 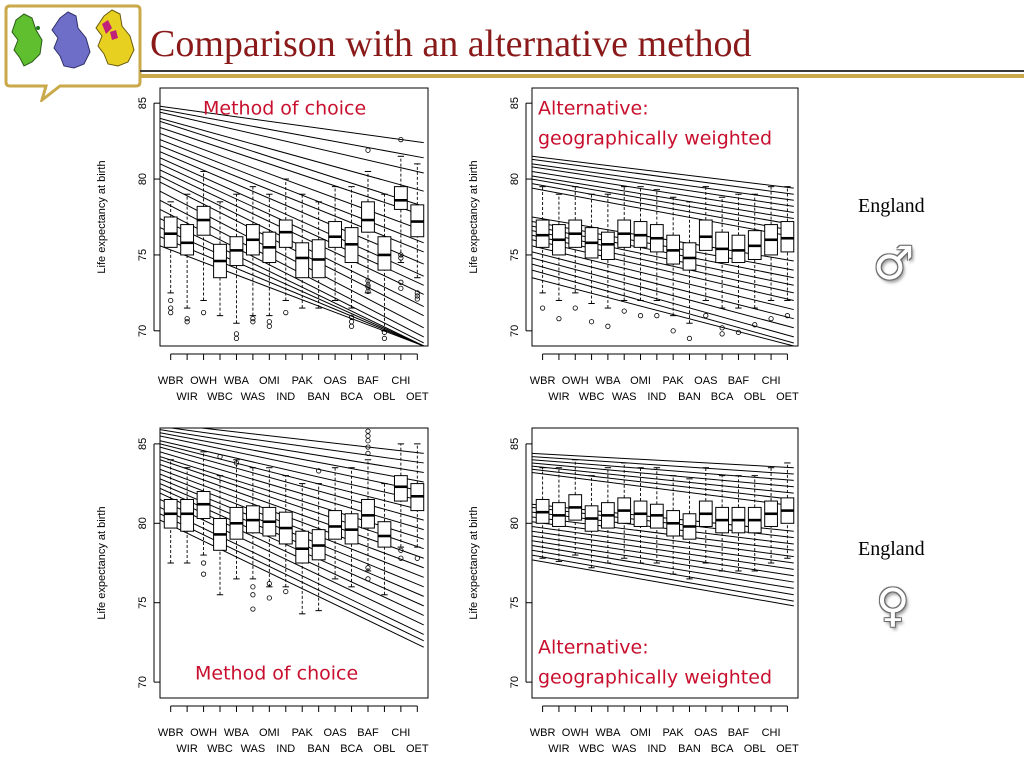 I want to click on male-symbol-icon: ♂, so click(x=894, y=263).